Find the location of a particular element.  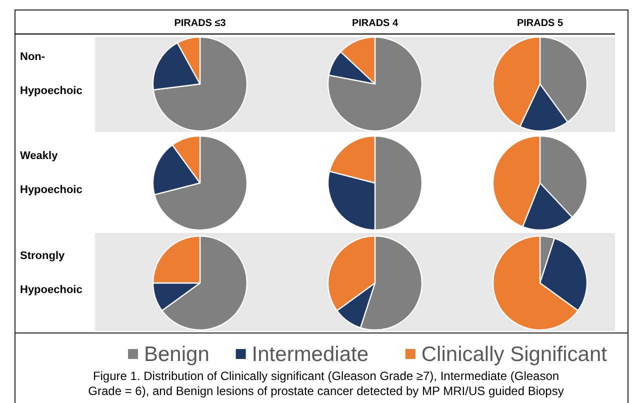

chart-title: PIRADS 4 is located at coordinates (375, 23).